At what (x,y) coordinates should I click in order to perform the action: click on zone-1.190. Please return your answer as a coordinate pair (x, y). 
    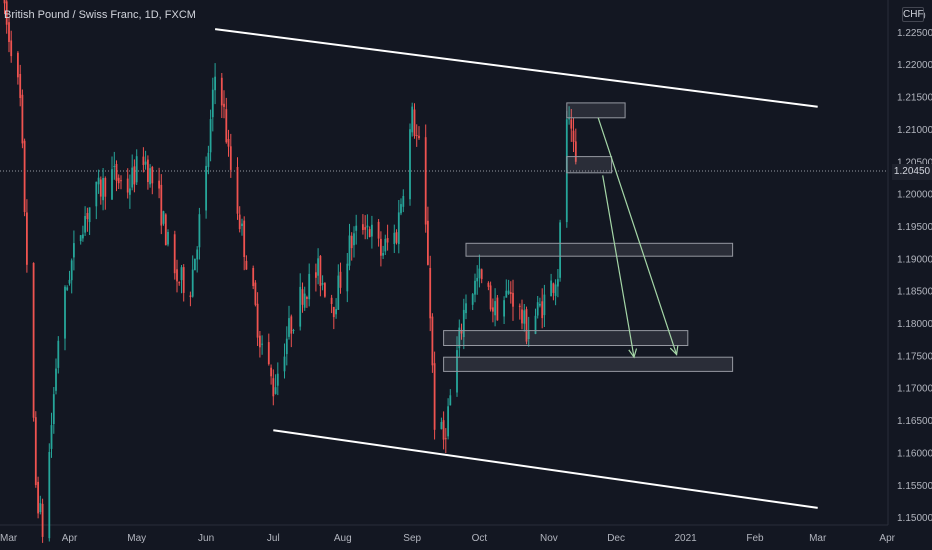
    Looking at the image, I should click on (599, 249).